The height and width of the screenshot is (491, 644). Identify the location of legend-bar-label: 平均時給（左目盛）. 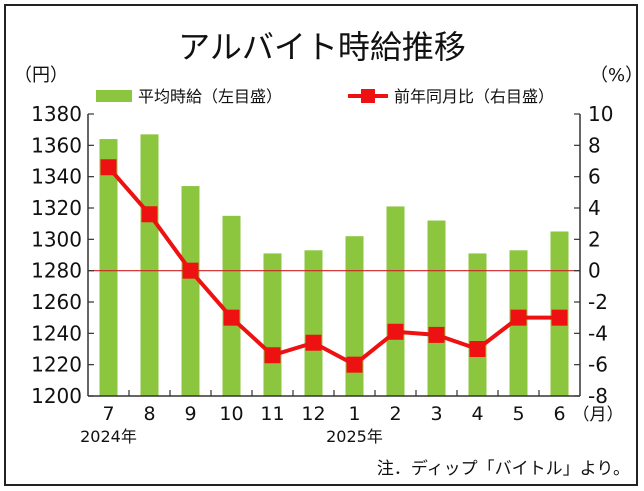
(210, 96).